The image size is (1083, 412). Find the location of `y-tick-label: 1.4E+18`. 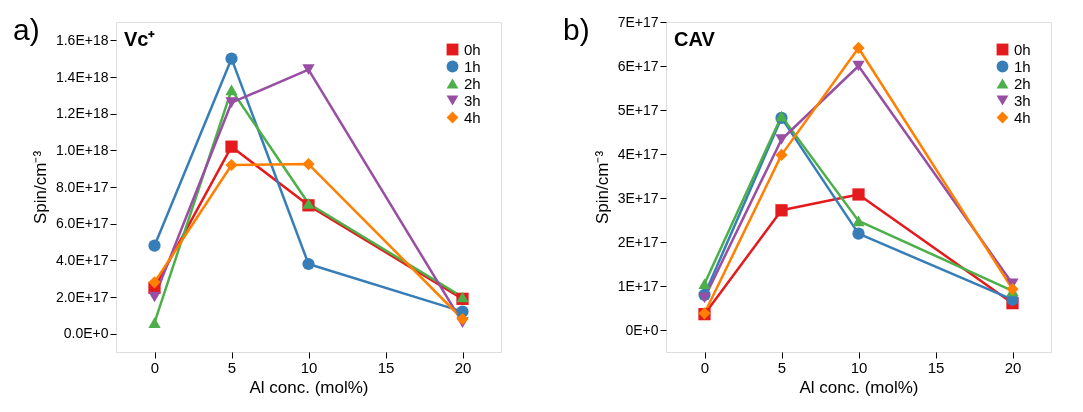

y-tick-label: 1.4E+18 is located at coordinates (82, 76).